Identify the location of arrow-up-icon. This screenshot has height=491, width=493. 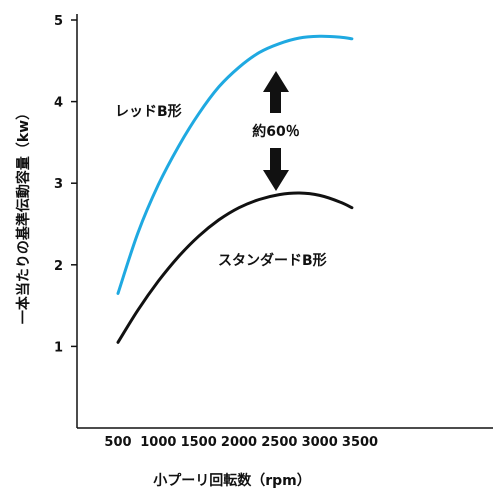
(276, 92).